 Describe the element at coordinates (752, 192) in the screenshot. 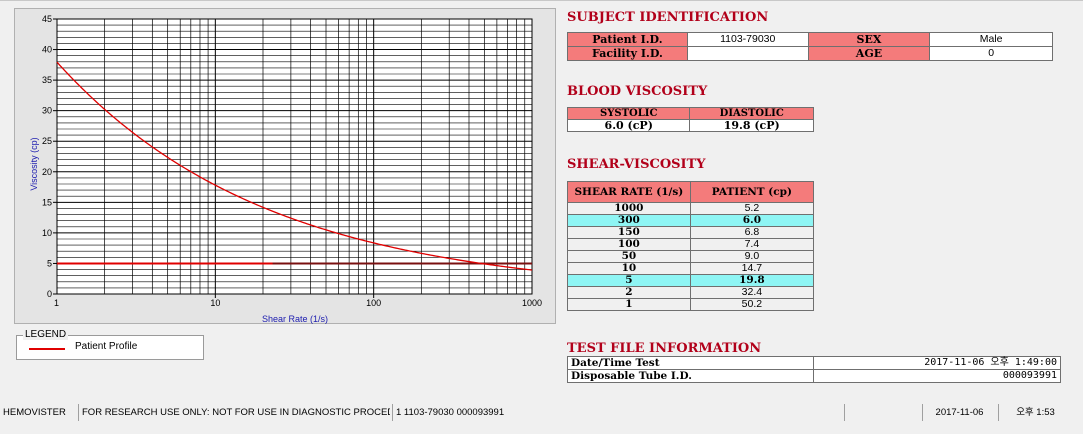

I see `patient-cp-header: PATIENT (cp)` at that location.